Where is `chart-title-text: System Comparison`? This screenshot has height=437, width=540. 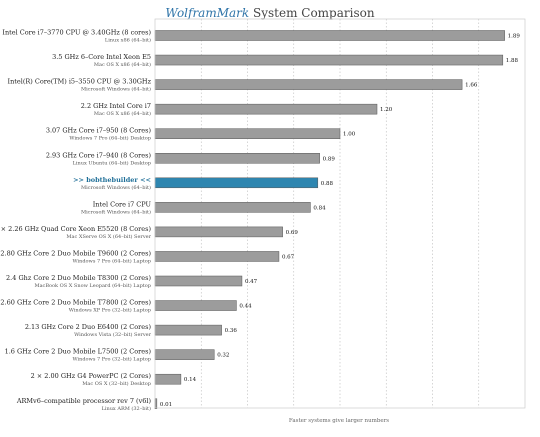
chart-title-text: System Comparison is located at coordinates (312, 13).